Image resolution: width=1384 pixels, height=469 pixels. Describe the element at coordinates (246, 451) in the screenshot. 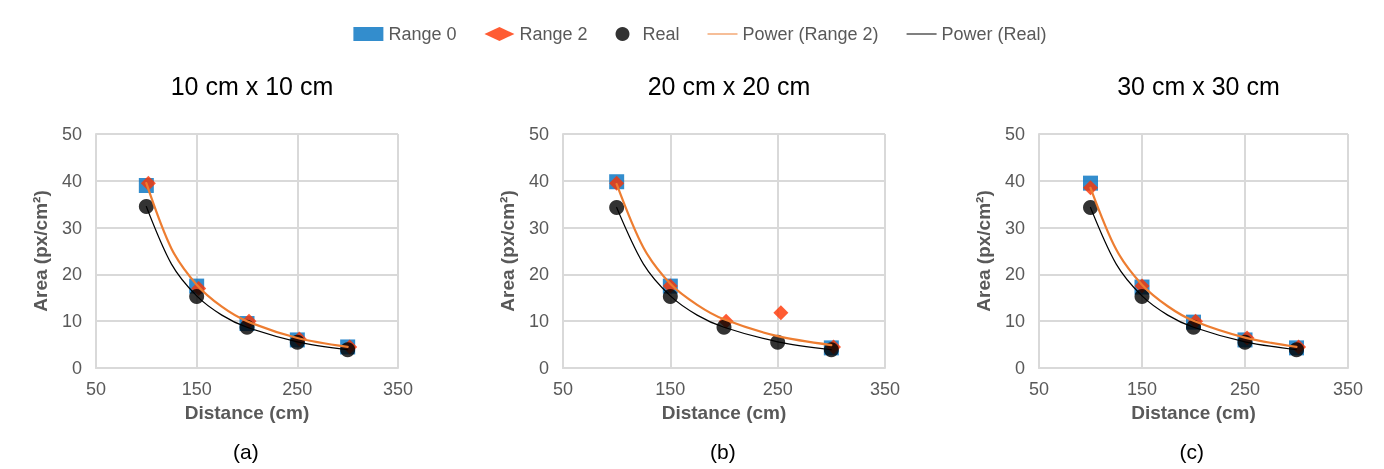

I see `text: (a)` at that location.